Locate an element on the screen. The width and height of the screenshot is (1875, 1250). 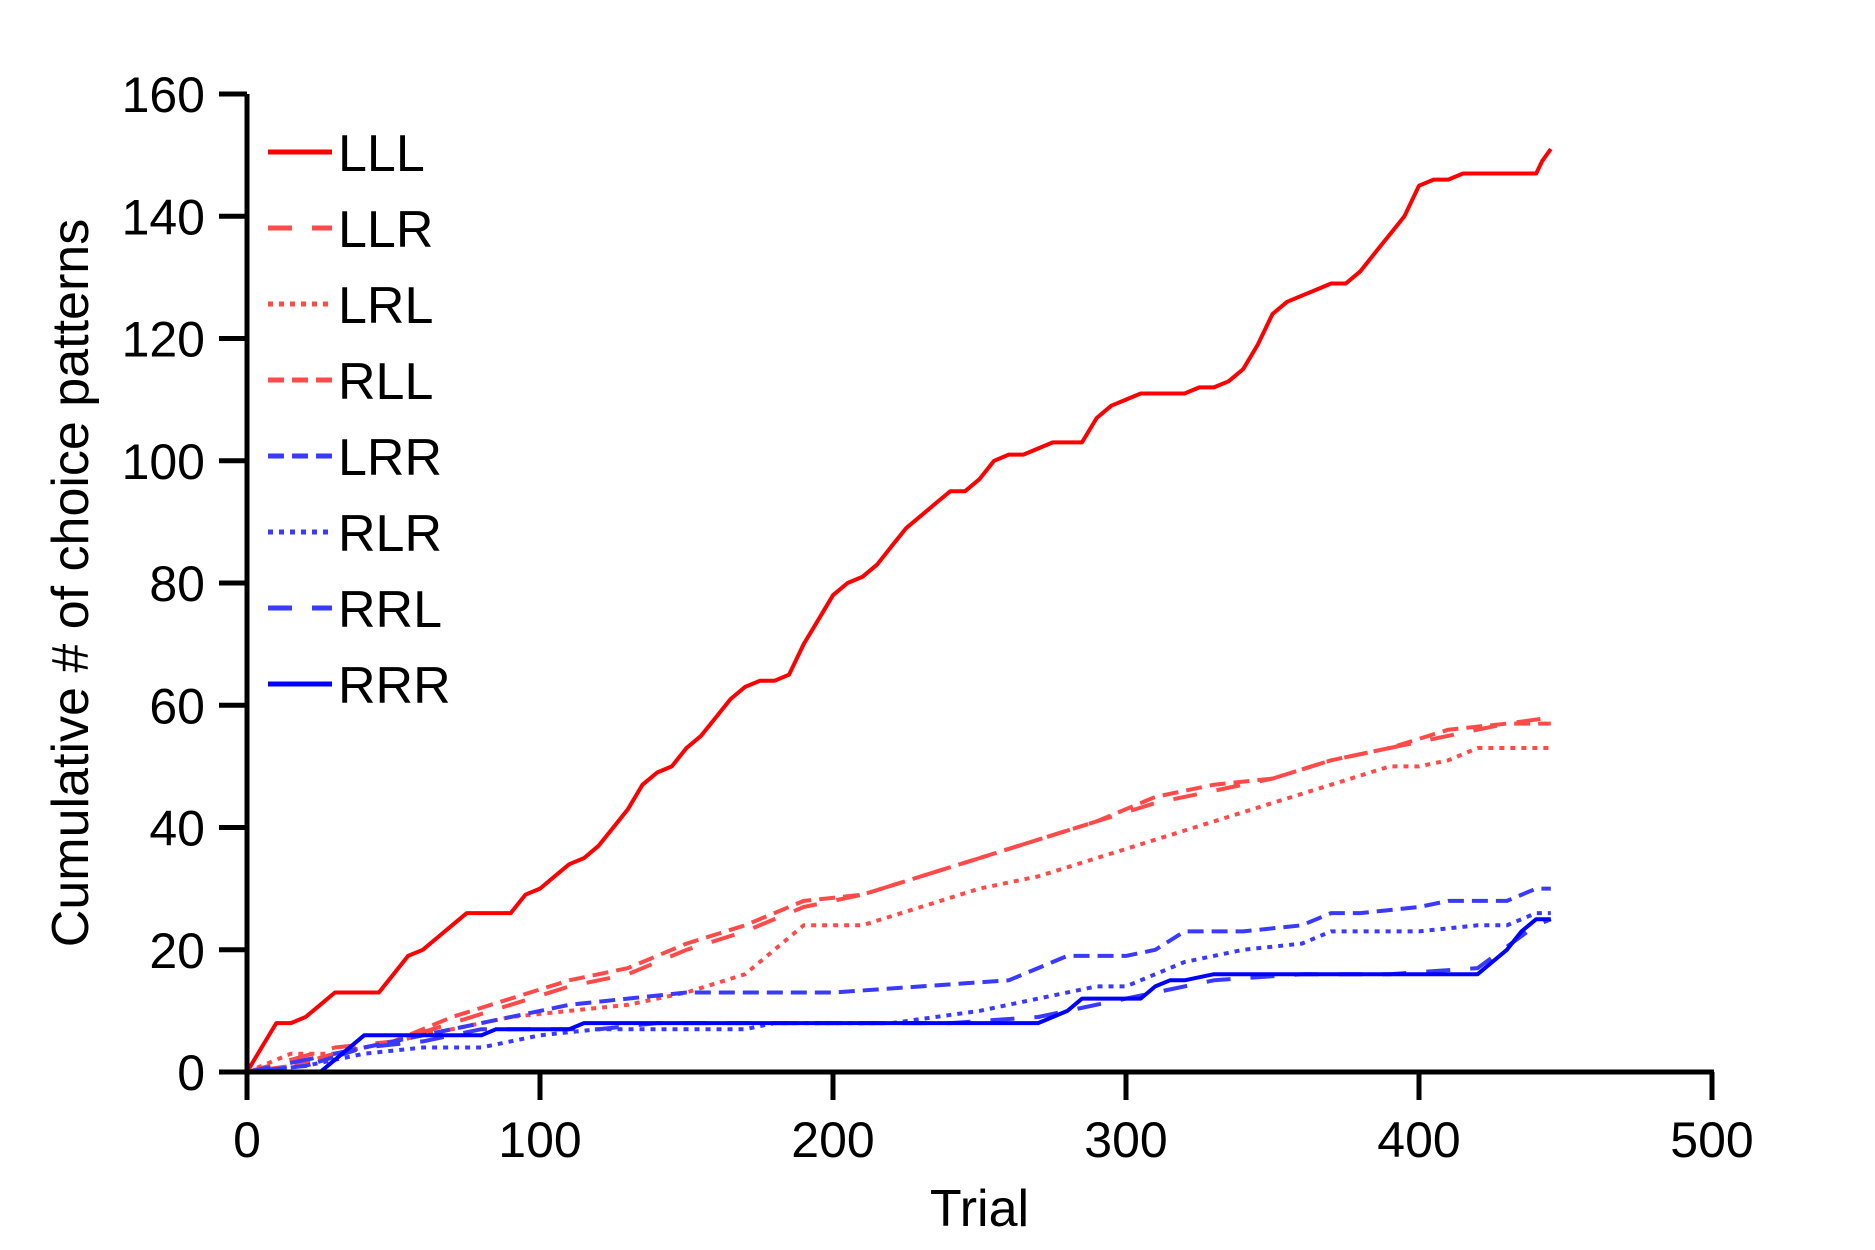
x-tick-label: 200 is located at coordinates (832, 1140).